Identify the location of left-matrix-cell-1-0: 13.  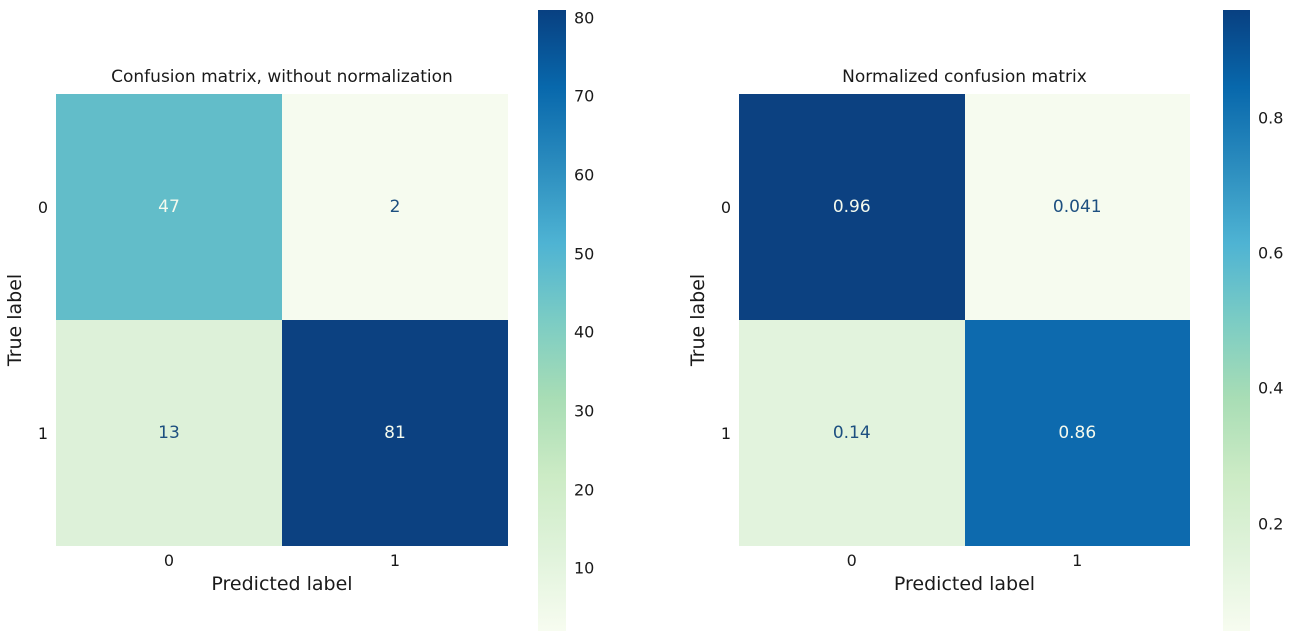
(169, 433).